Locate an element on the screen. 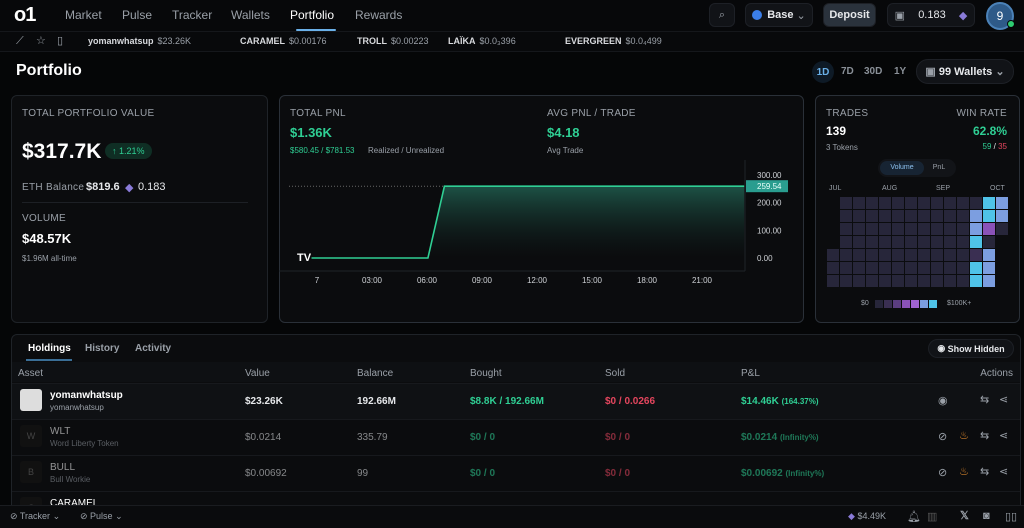 The width and height of the screenshot is (1024, 528). discord-icon: ◙ is located at coordinates (986, 516).